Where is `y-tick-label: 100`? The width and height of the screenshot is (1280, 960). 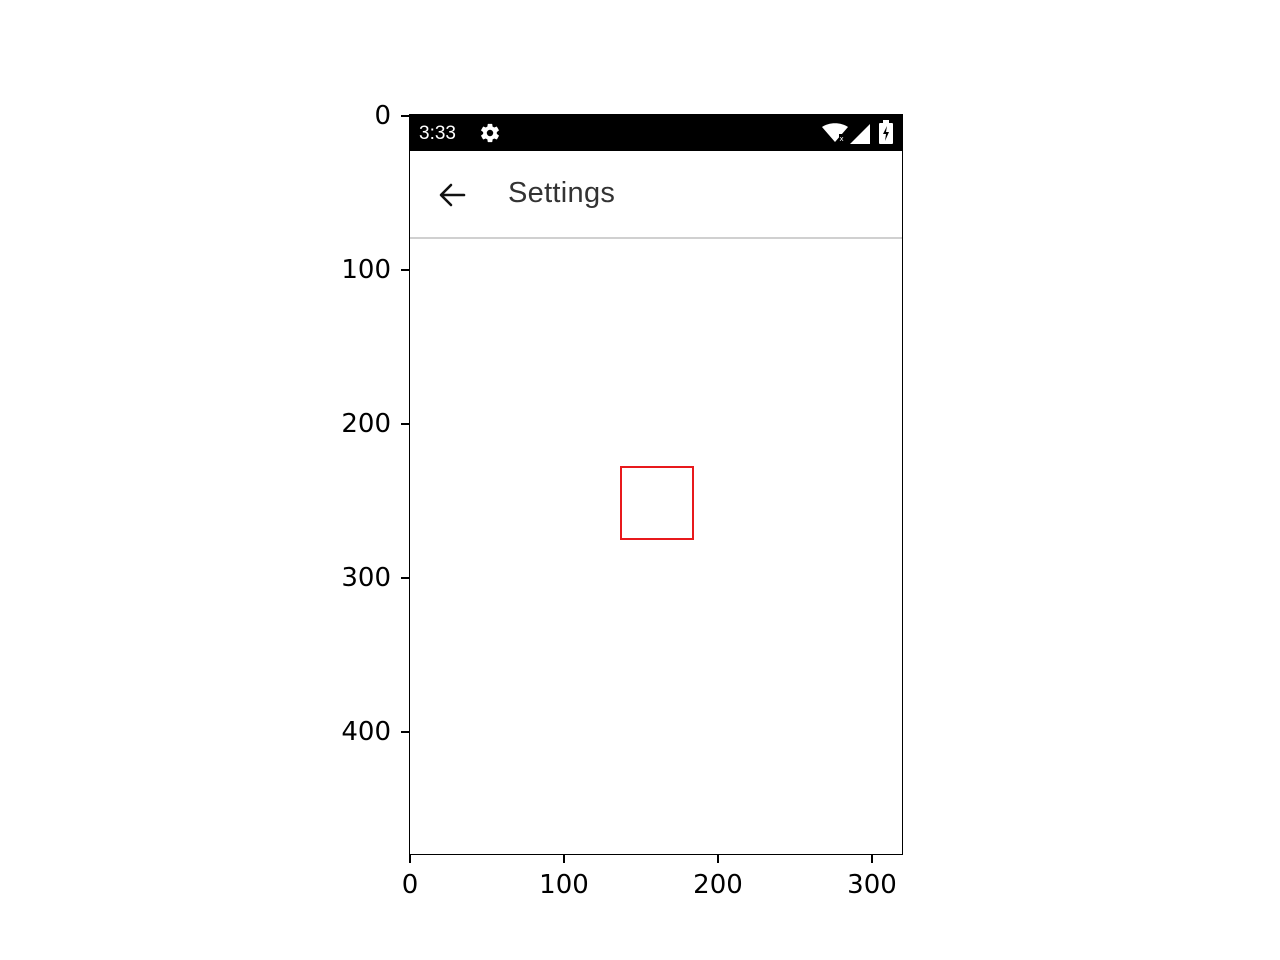 y-tick-label: 100 is located at coordinates (366, 270).